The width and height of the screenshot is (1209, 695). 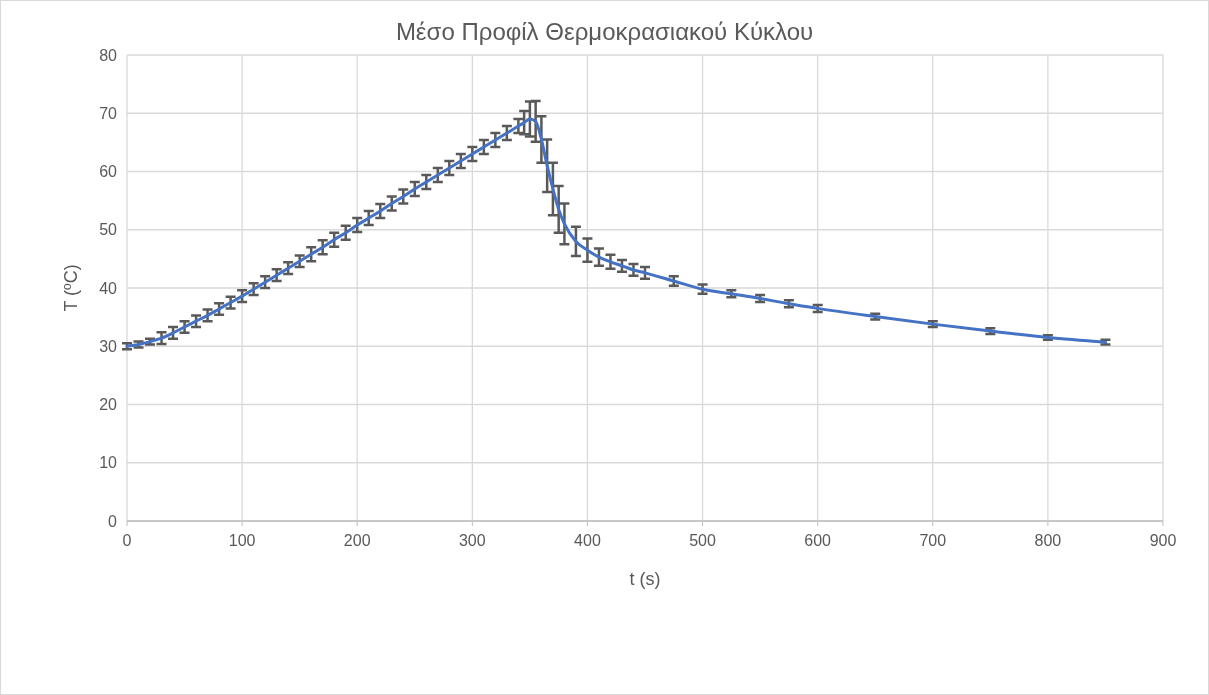 I want to click on x-tick-label: 100, so click(x=242, y=540).